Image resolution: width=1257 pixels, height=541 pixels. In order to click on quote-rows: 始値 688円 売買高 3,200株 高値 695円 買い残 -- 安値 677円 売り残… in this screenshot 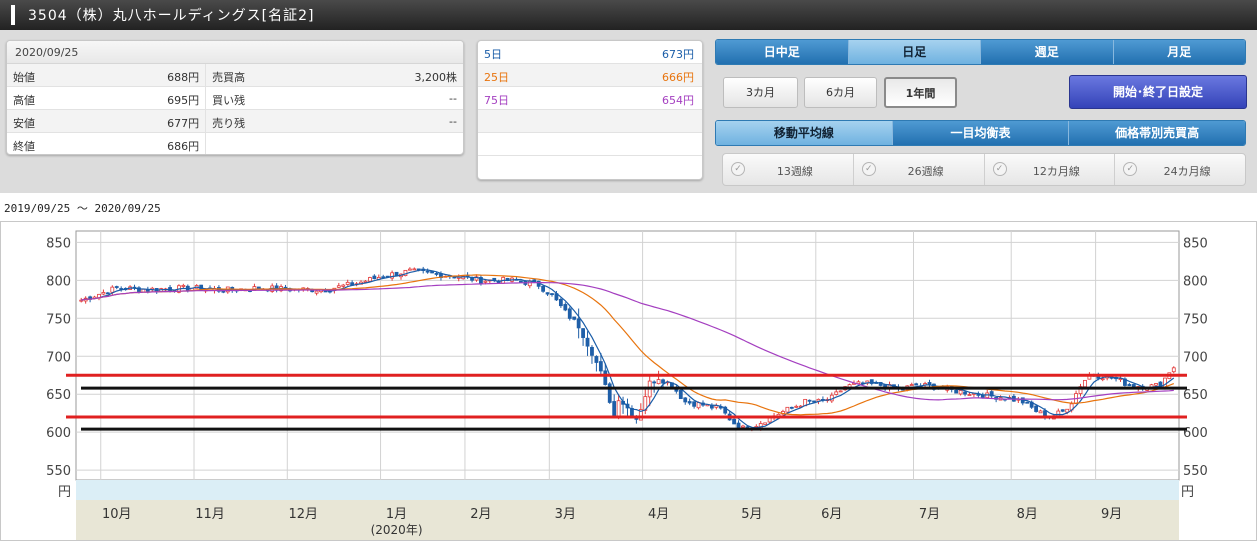, I will do `click(235, 109)`.